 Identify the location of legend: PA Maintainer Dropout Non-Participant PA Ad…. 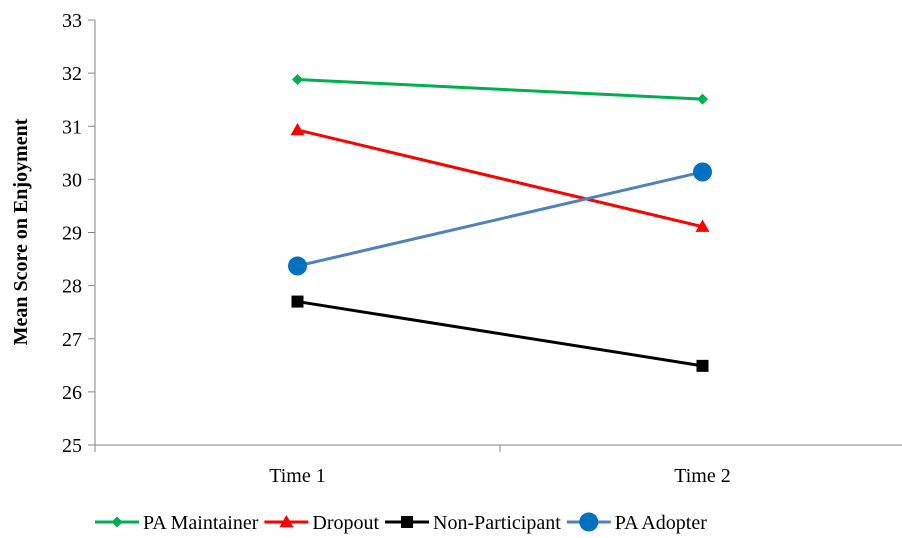
(401, 523).